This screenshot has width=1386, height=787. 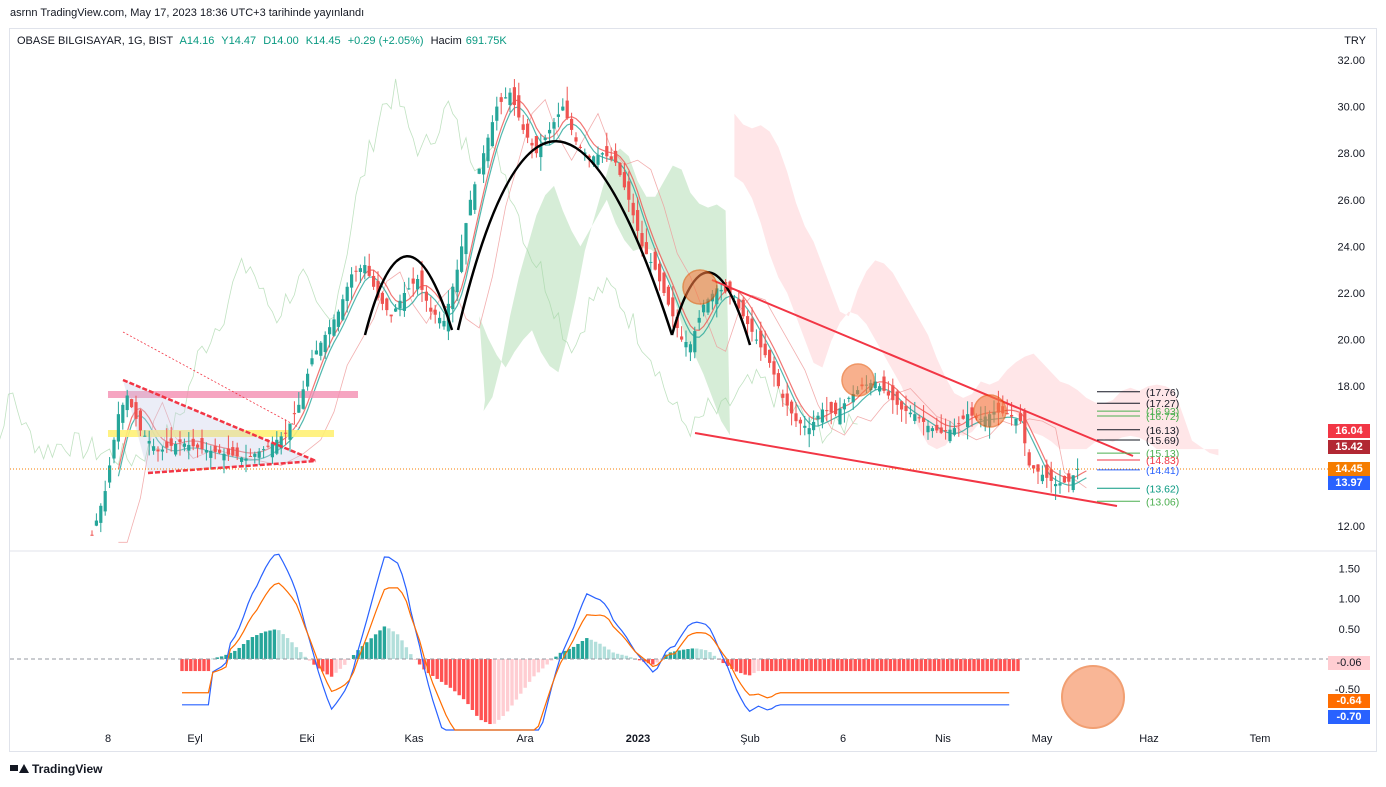 What do you see at coordinates (1162, 489) in the screenshot?
I see `level-label: (13.62)` at bounding box center [1162, 489].